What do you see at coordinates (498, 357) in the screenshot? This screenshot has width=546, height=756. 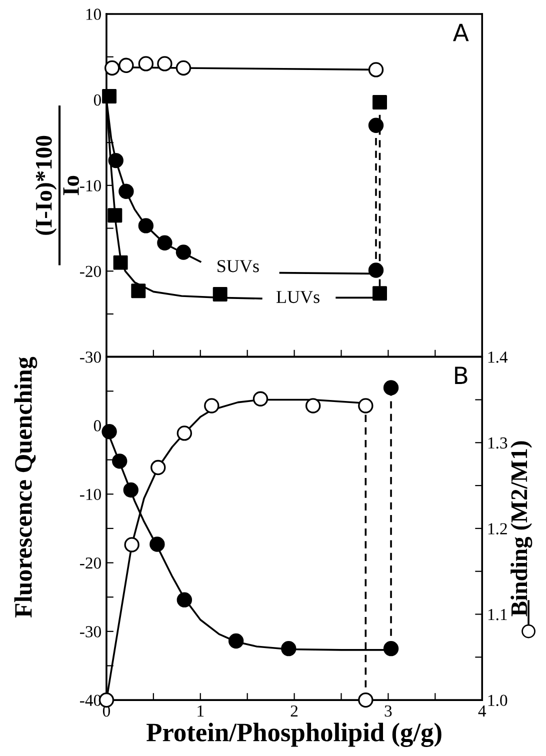 I see `y2-tick-label: 1.4` at bounding box center [498, 357].